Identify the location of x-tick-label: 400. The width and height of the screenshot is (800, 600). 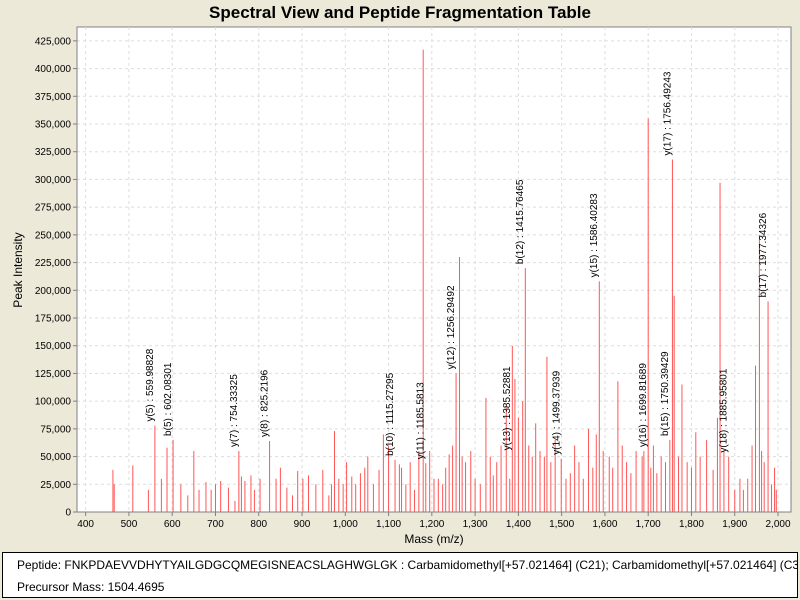
(85, 524).